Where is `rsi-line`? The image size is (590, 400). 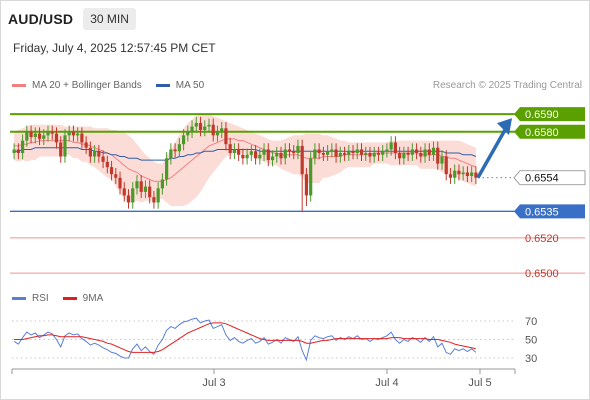
rsi-line is located at coordinates (245, 339).